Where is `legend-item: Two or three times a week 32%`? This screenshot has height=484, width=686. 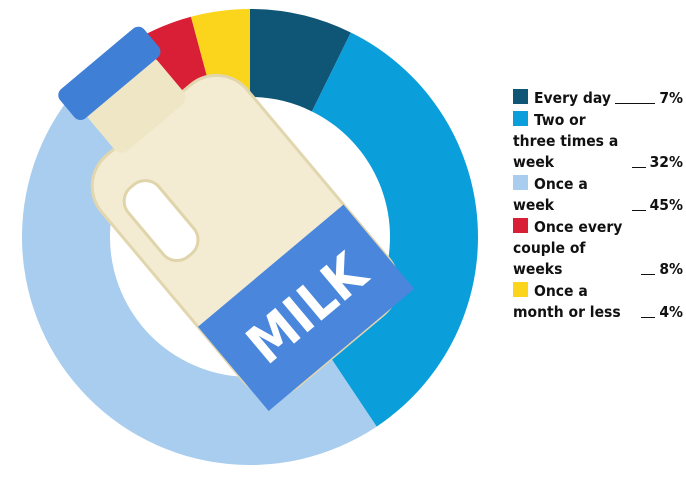 legend-item: Two or three times a week 32% is located at coordinates (598, 141).